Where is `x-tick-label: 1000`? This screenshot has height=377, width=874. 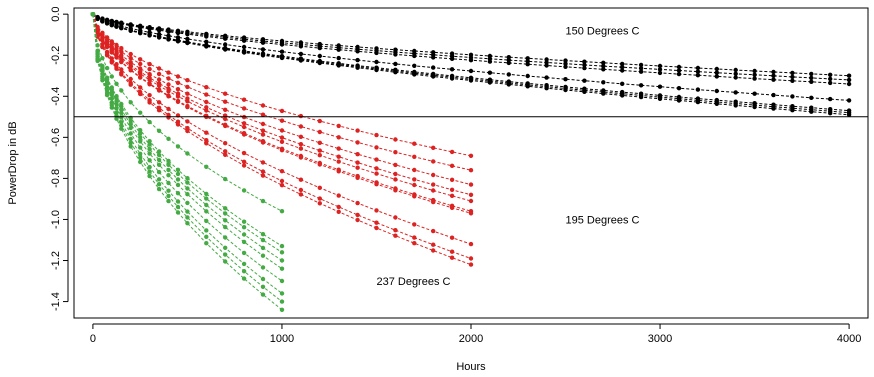 x-tick-label: 1000 is located at coordinates (282, 339).